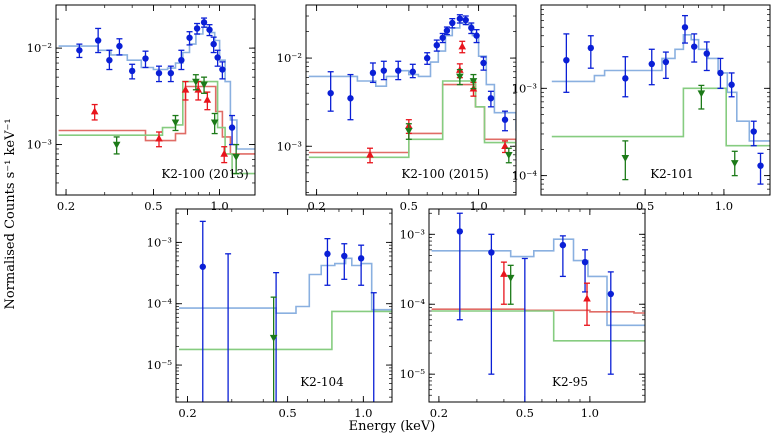  Describe the element at coordinates (289, 58) in the screenshot. I see `y-tick-label: 10⁻²` at that location.